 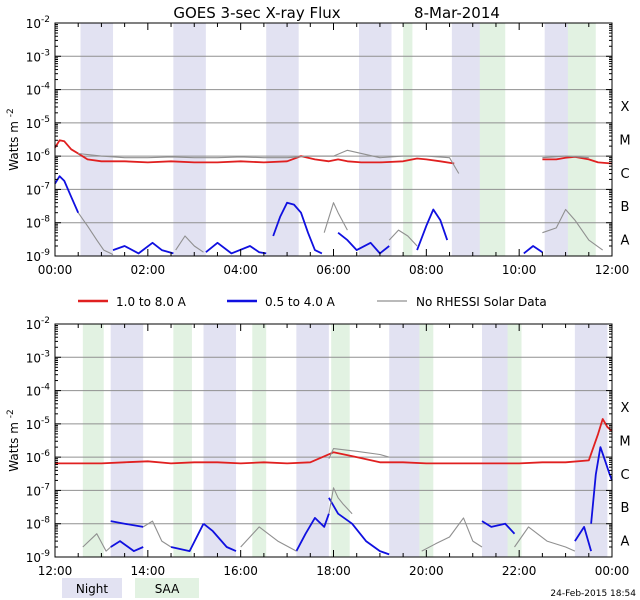 What do you see at coordinates (300, 302) in the screenshot?
I see `legend-short-label: 0.5 to 4.0 A` at bounding box center [300, 302].